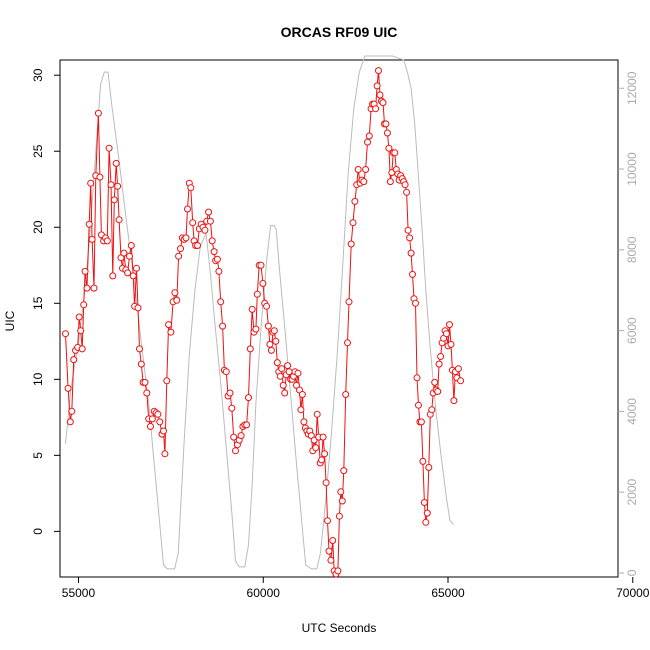 The height and width of the screenshot is (650, 650). I want to click on y-tick-label-4: 20, so click(38, 227).